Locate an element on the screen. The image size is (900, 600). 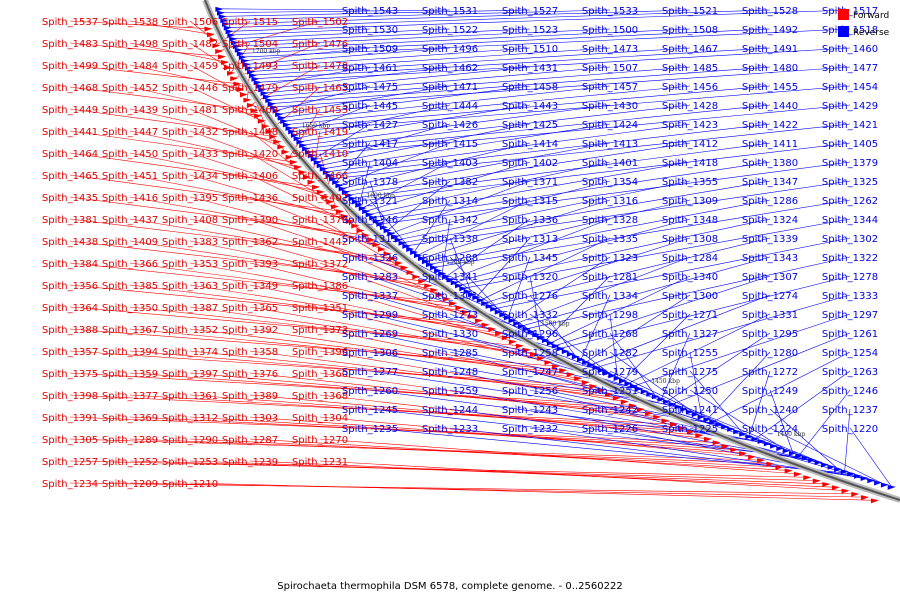
reverse-gene-label: Spith_1429 is located at coordinates (850, 106).